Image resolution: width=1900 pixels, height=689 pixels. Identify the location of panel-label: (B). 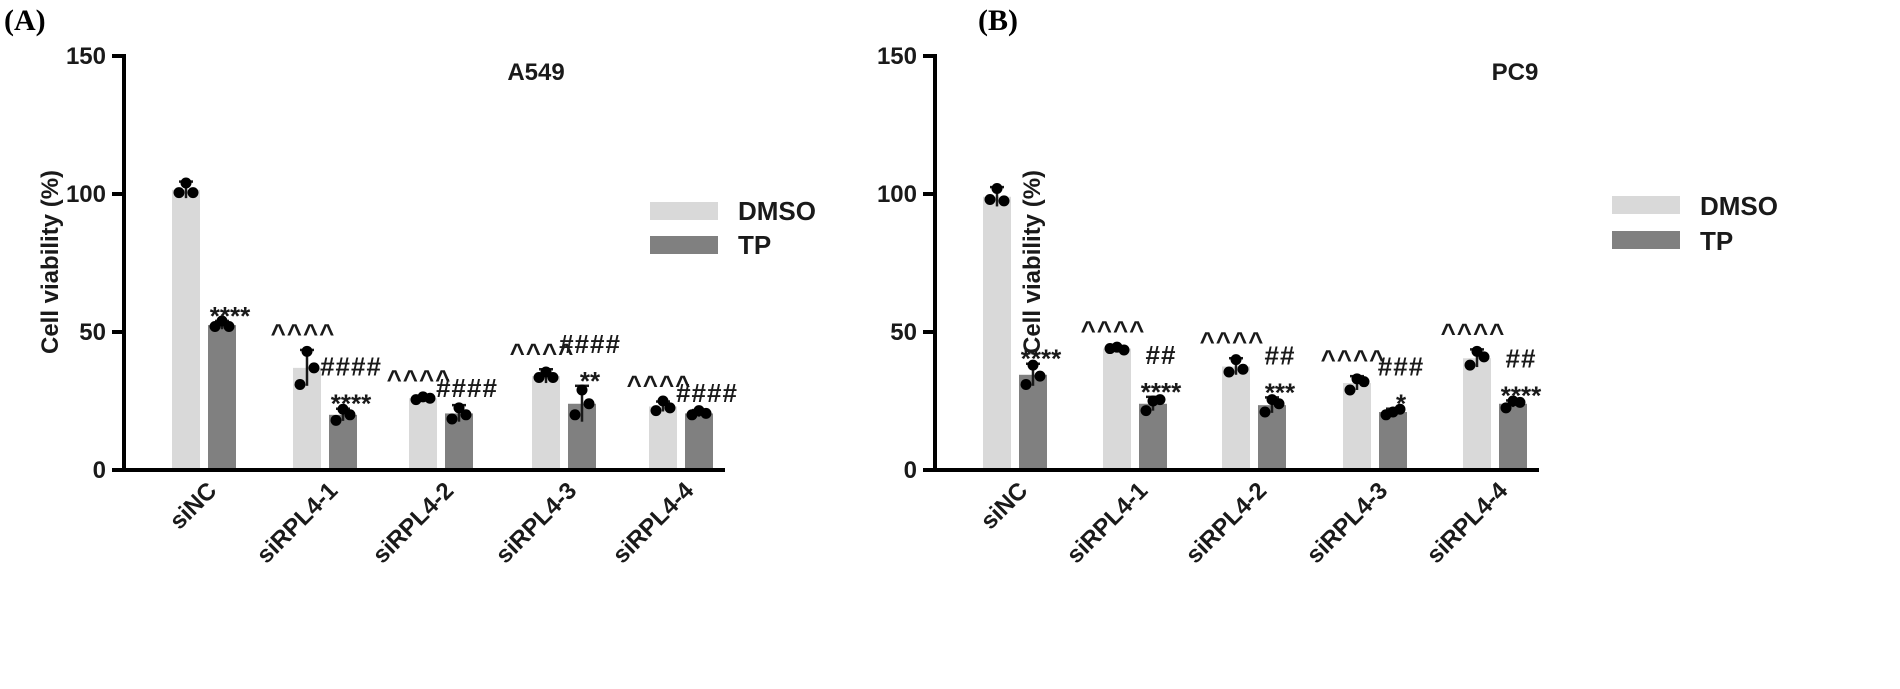
(998, 20).